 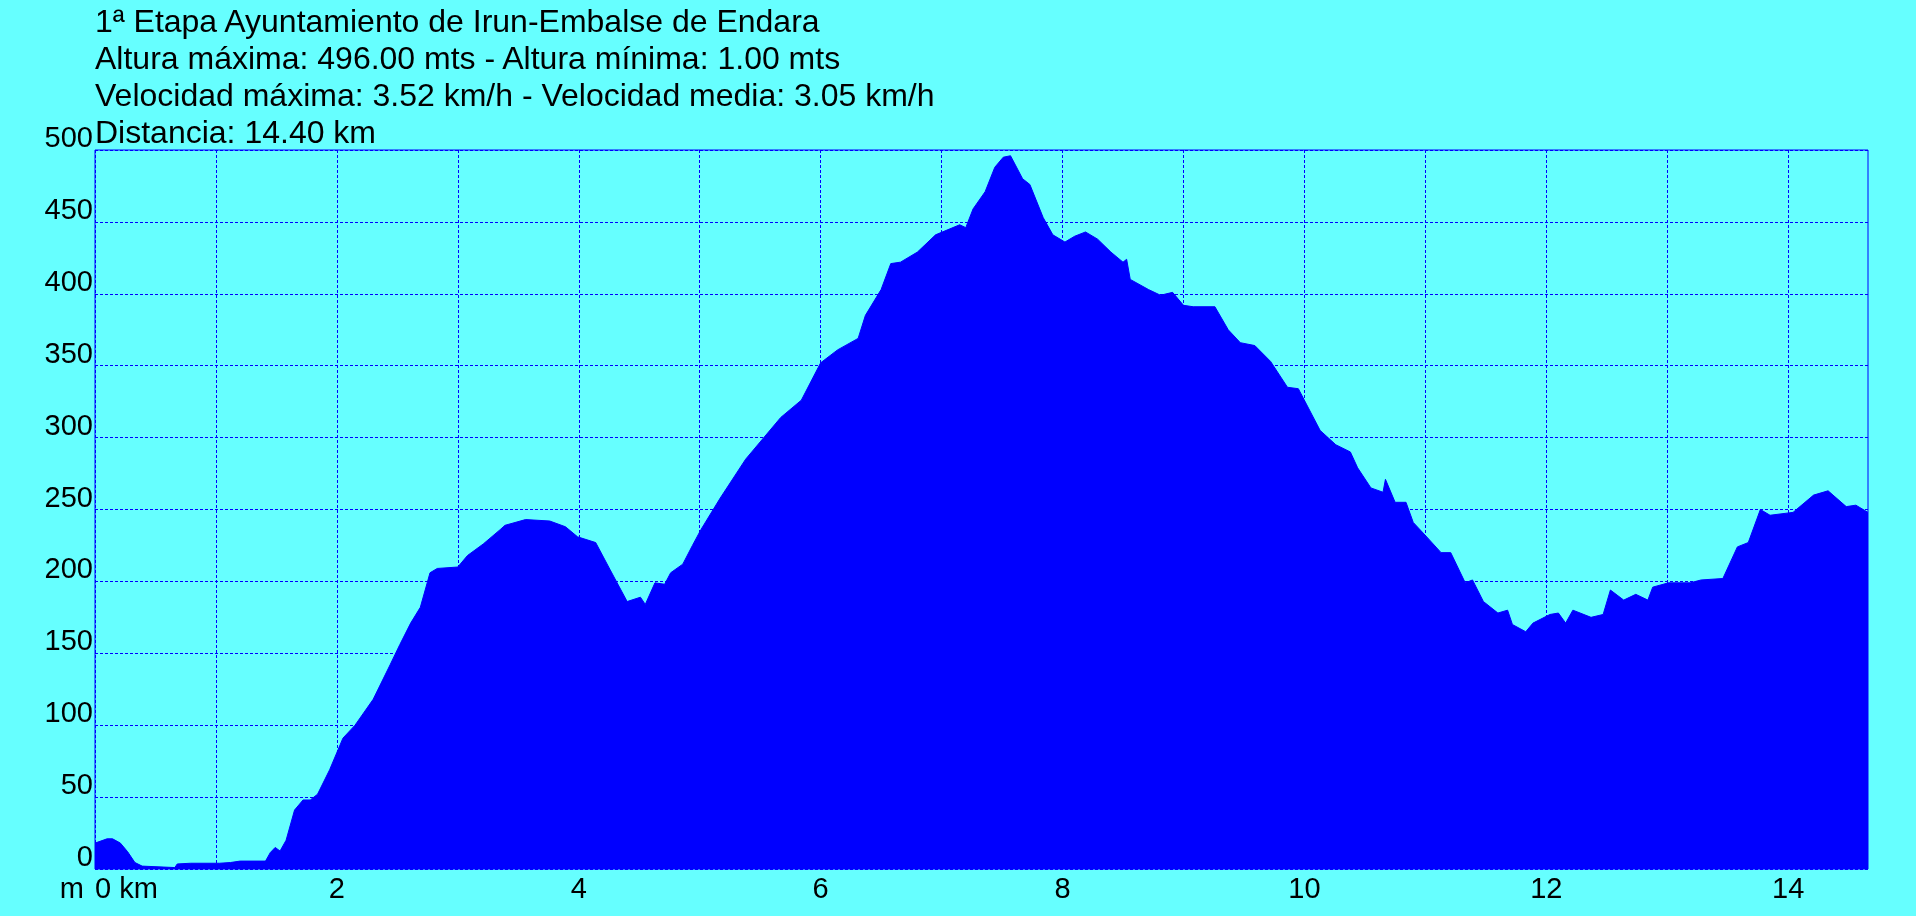 I want to click on x-tick-label: 2, so click(x=336, y=887).